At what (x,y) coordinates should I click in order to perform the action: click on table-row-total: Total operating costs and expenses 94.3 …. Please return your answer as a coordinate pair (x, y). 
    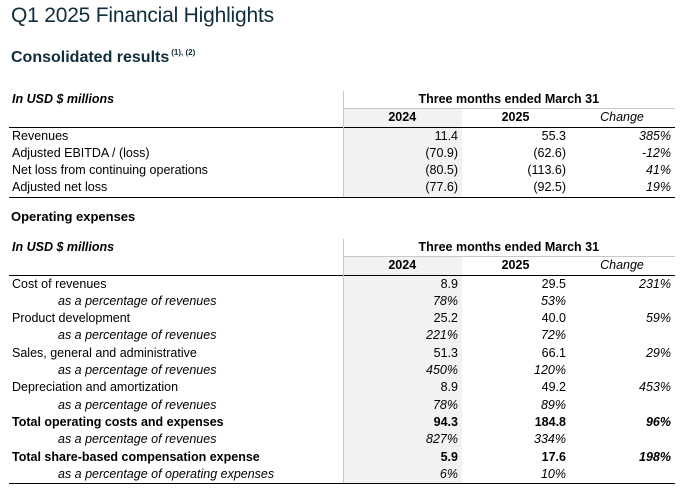
    Looking at the image, I should click on (342, 422).